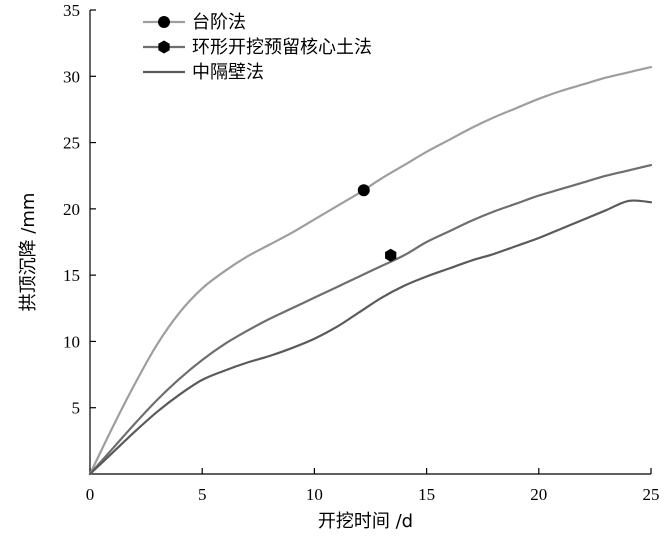 This screenshot has height=536, width=670. I want to click on x-axis-title: 开挖时间 /d, so click(365, 521).